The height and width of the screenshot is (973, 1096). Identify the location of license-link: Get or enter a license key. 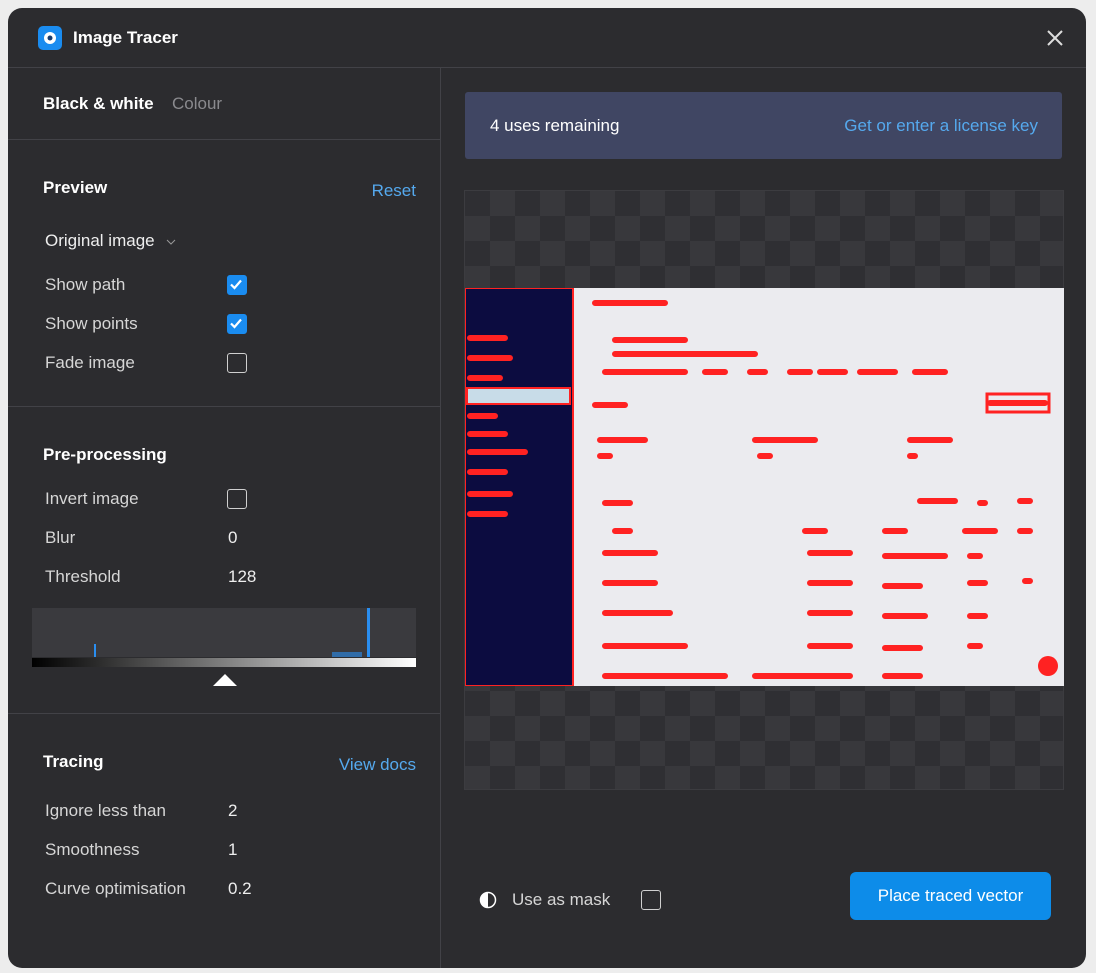
(941, 125).